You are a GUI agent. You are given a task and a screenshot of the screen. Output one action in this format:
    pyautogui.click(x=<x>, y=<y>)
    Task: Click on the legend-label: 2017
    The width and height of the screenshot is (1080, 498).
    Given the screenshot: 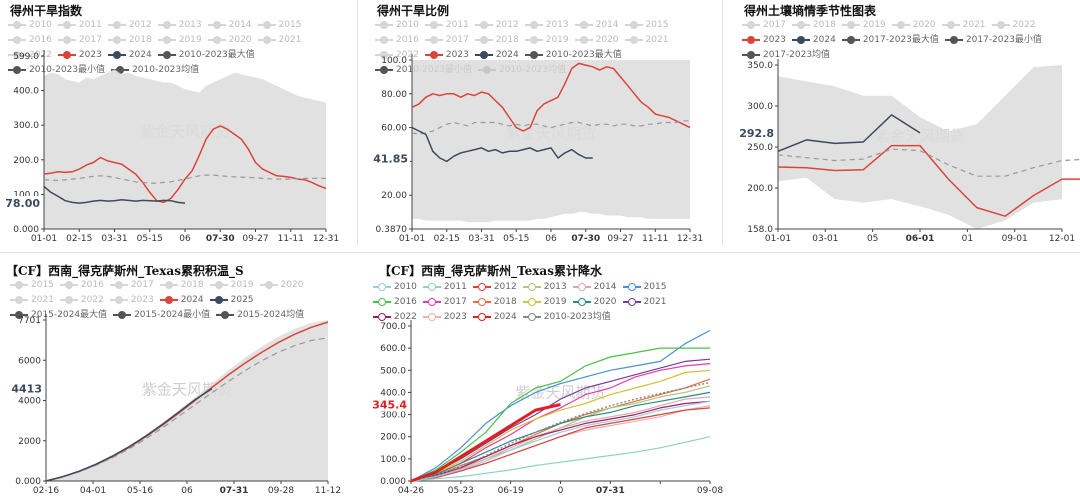 What is the action you would take?
    pyautogui.click(x=142, y=285)
    